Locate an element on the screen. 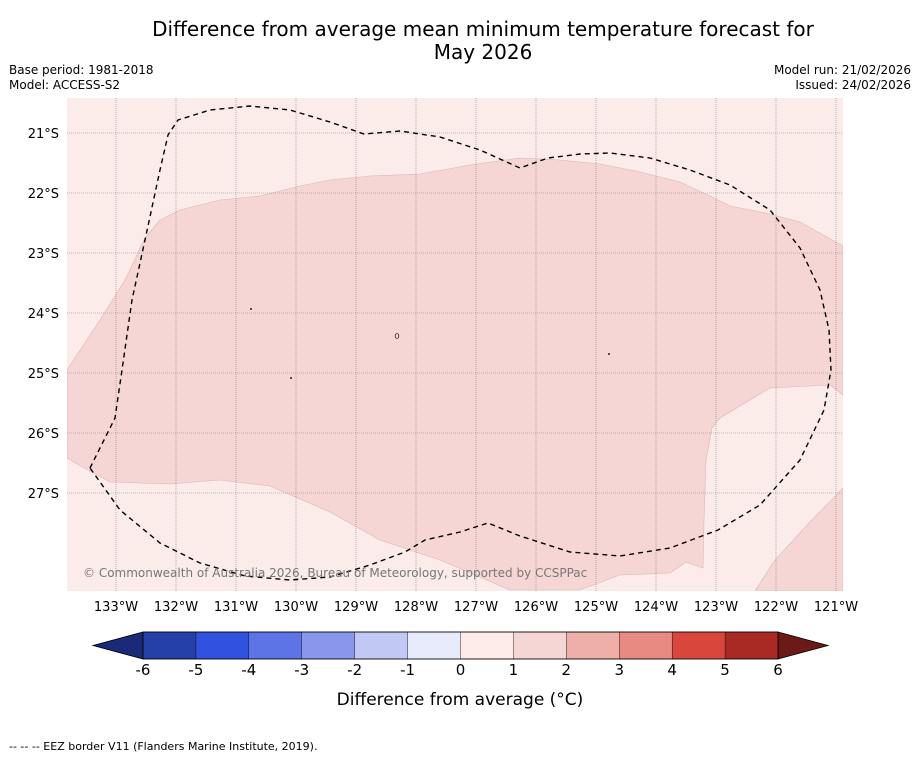 This screenshot has height=758, width=919. meta-right: Model run: 21/02/2026 Issued: 24/02/2026 is located at coordinates (842, 78).